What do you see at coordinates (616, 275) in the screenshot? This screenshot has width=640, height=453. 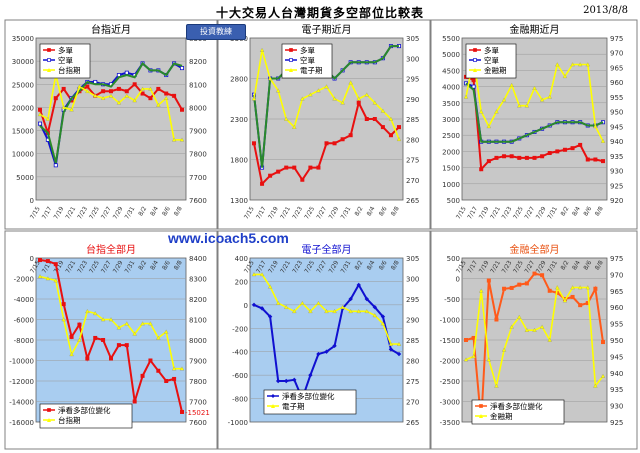 I see `y2-tick-label: 970` at bounding box center [616, 275].